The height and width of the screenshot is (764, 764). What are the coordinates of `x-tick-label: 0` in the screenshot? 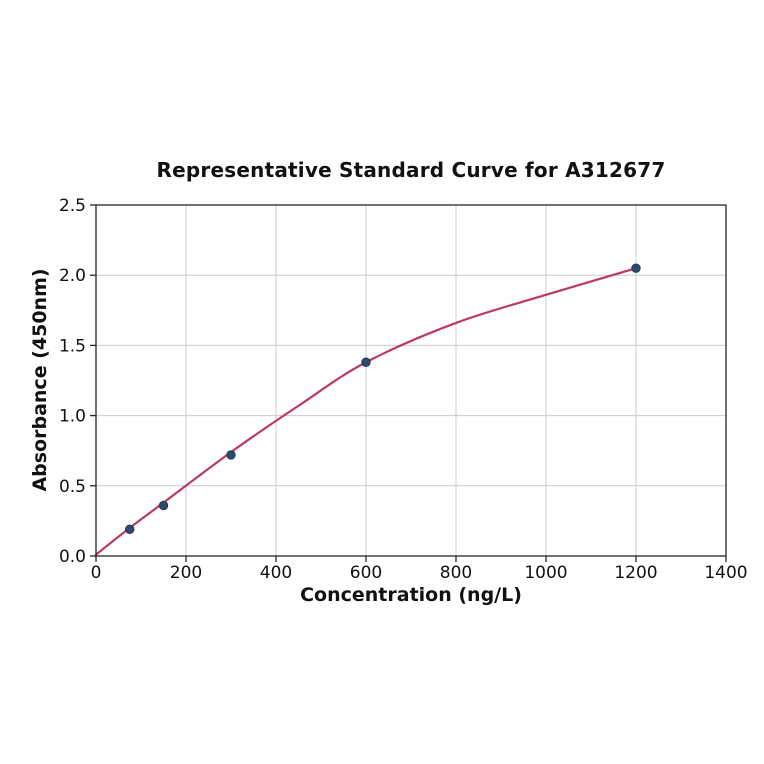 It's located at (96, 573).